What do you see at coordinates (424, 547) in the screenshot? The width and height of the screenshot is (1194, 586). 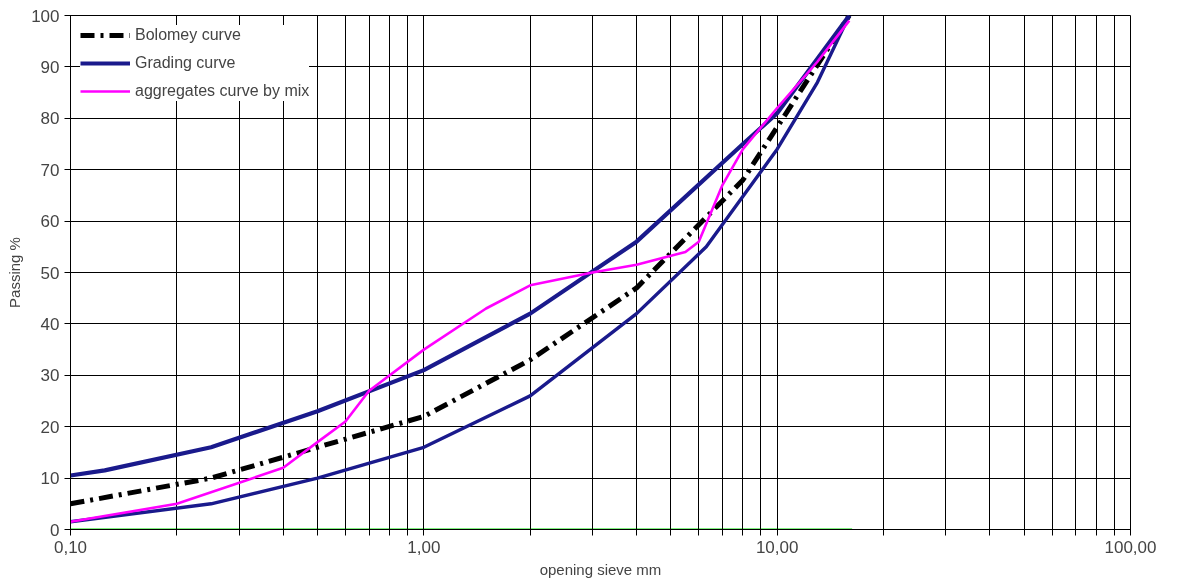 I see `x-tick-label: 1,00` at bounding box center [424, 547].